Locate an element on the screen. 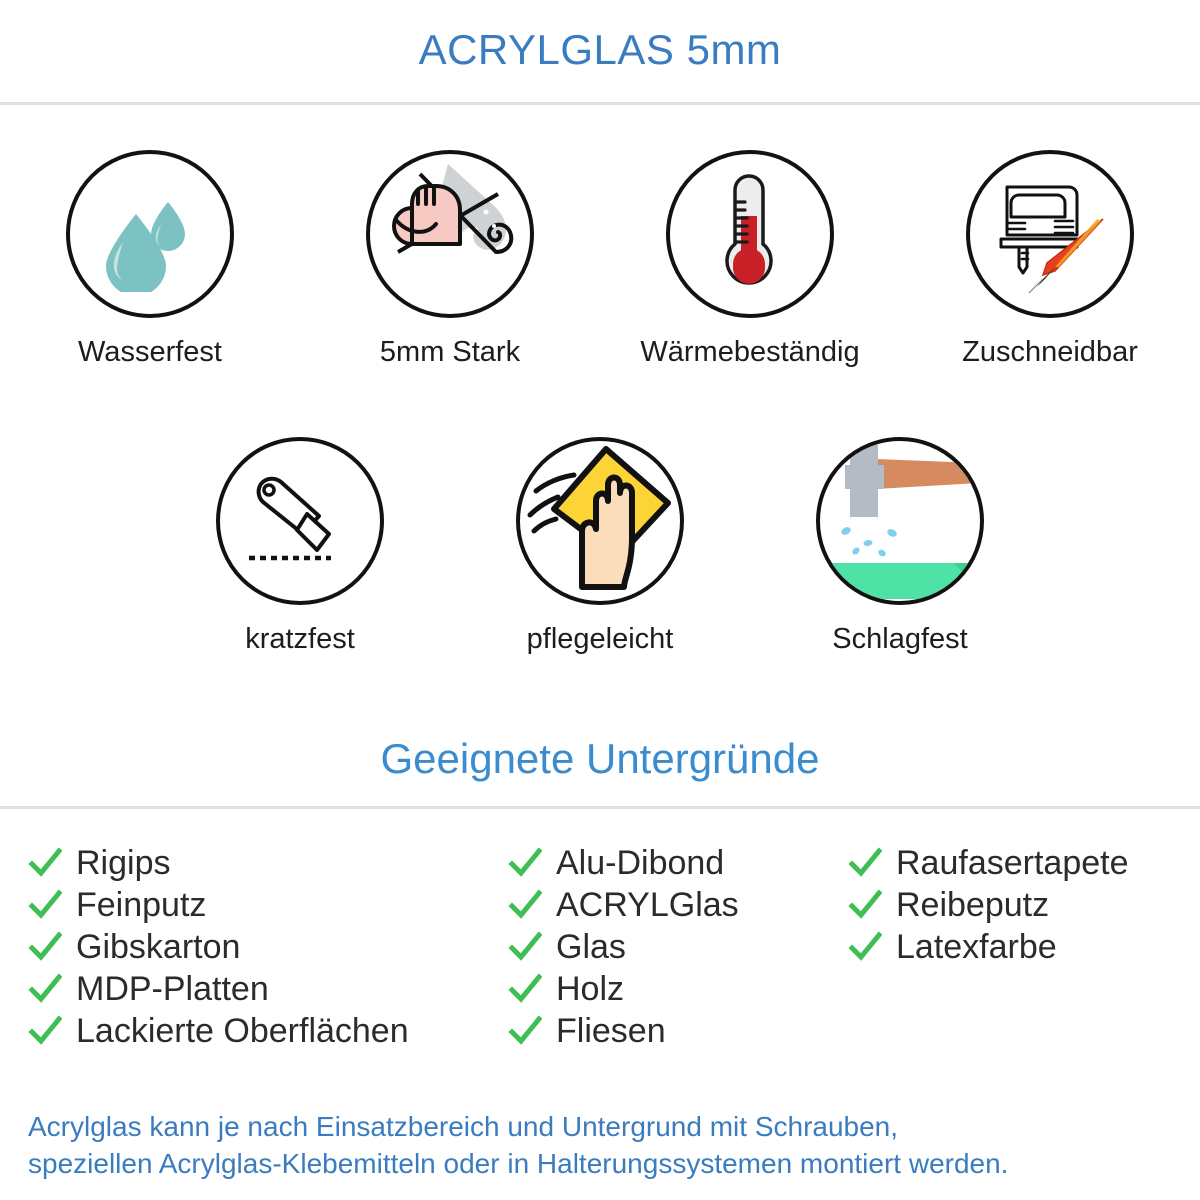 This screenshot has width=1200, height=1200. list-item-label: Raufasertapete is located at coordinates (1012, 863).